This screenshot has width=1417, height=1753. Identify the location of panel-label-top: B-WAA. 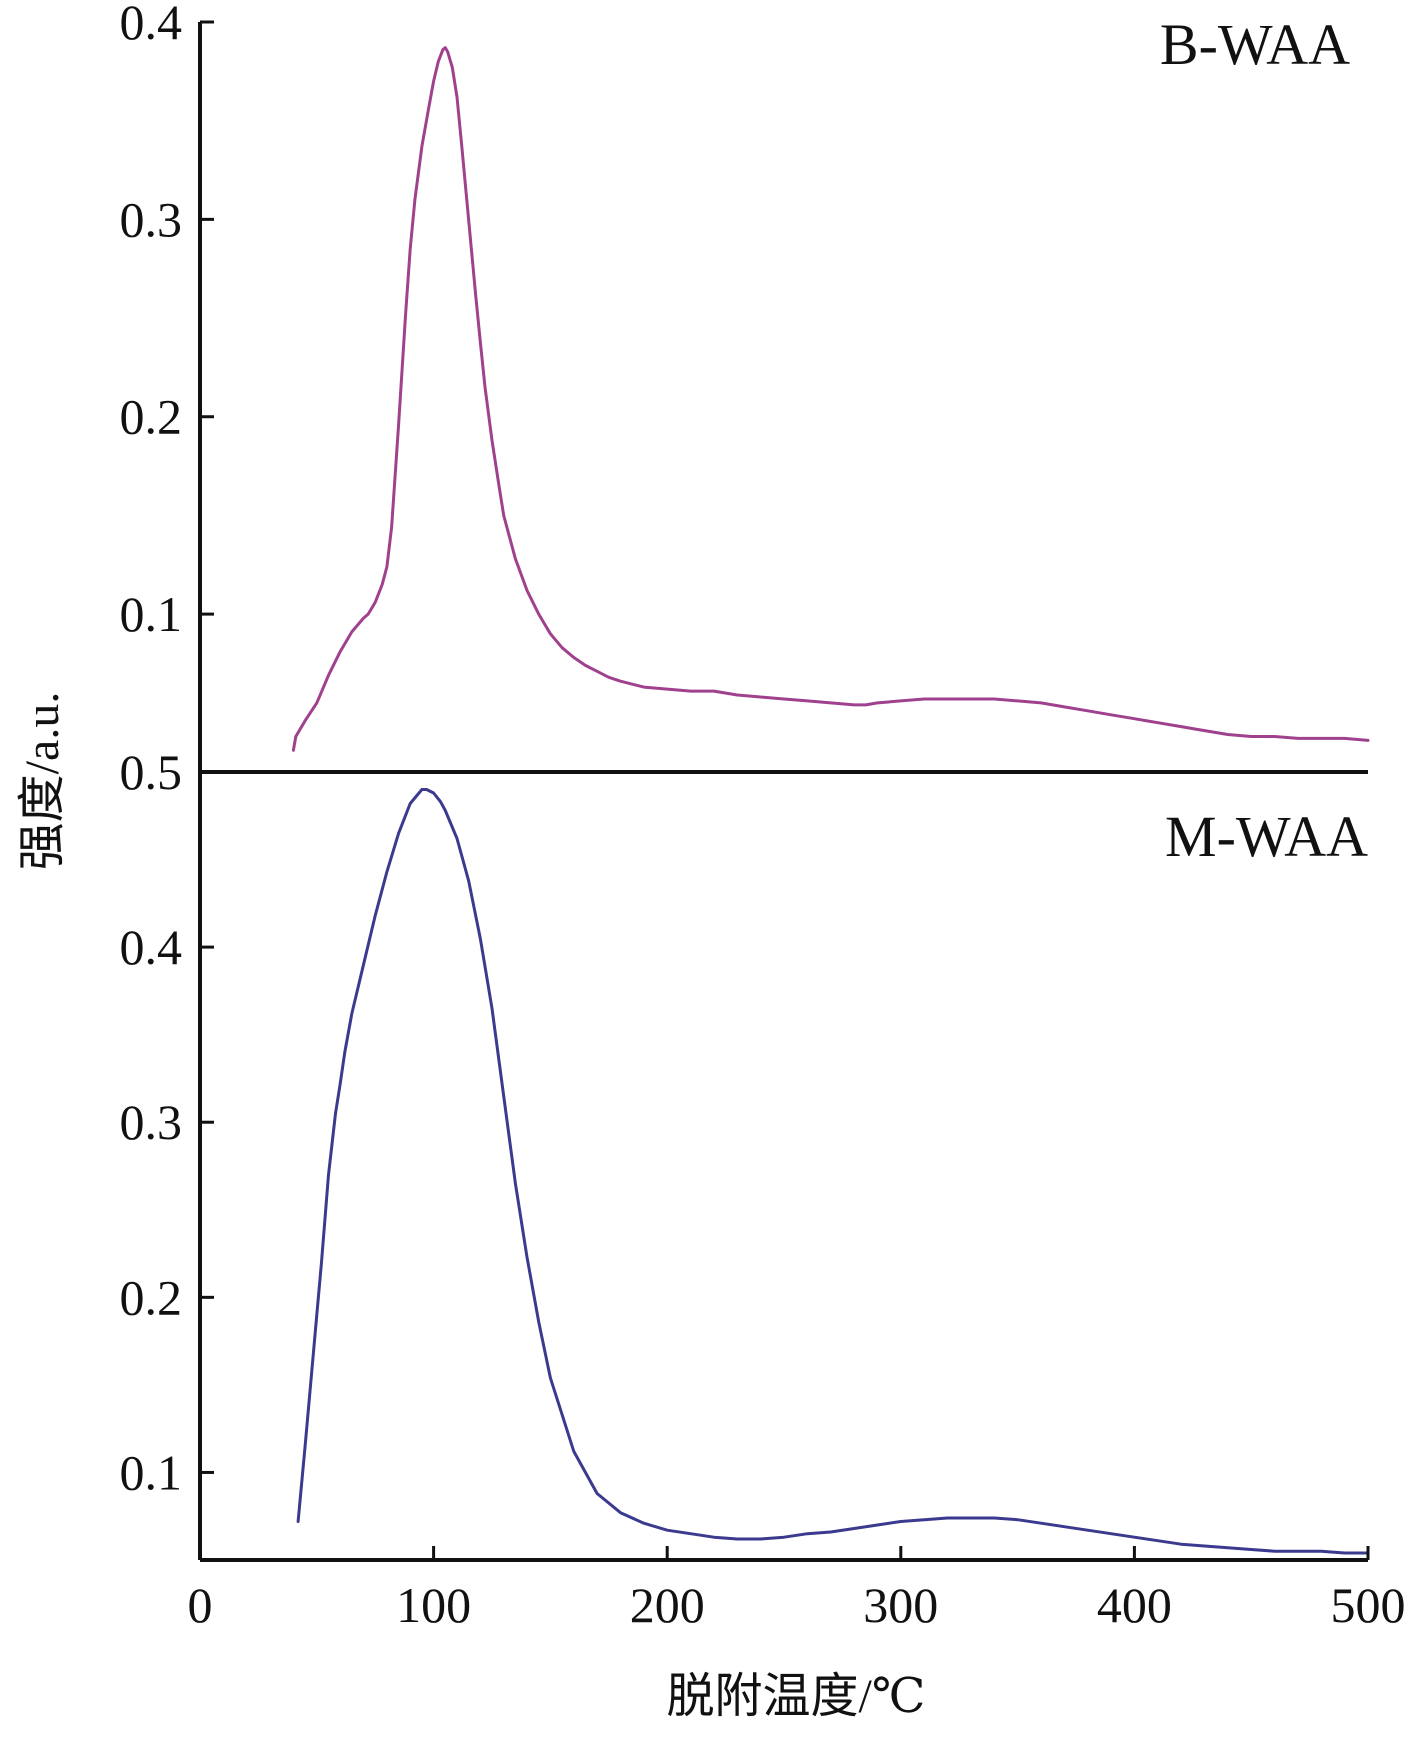
(1255, 44).